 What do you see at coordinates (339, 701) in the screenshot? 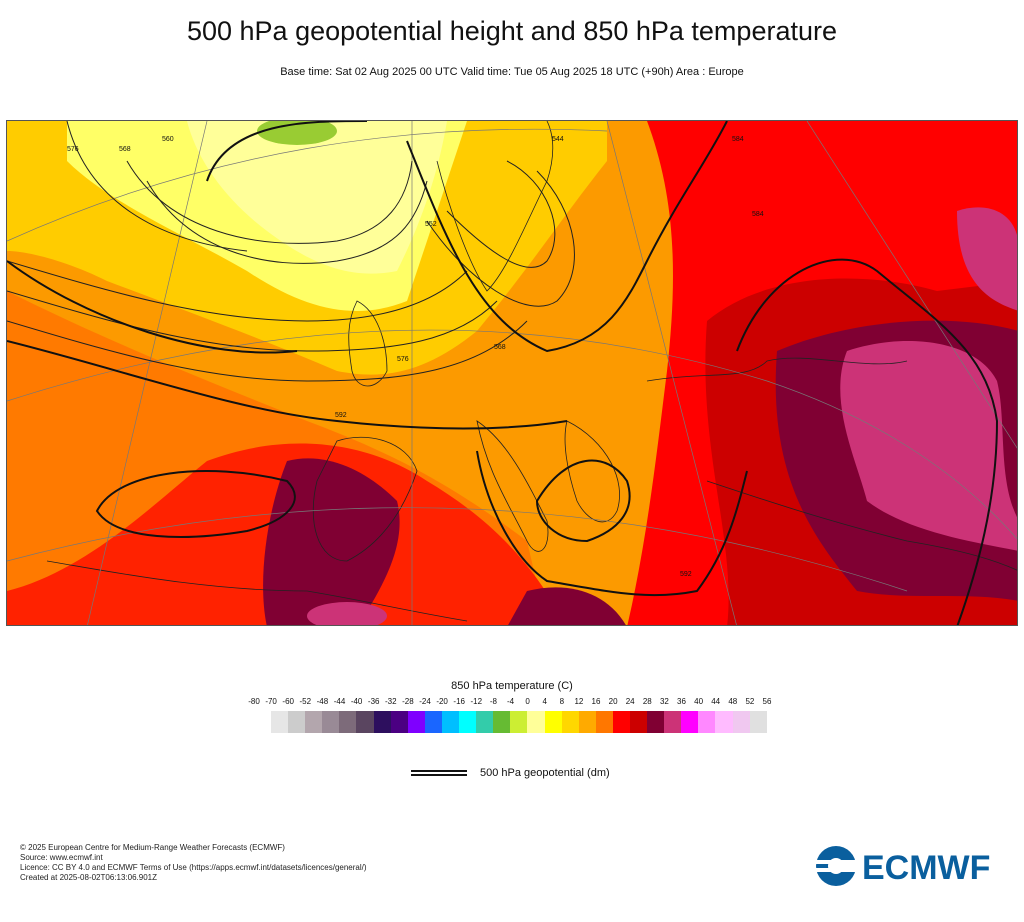
I see `colorbar-tick-label: -44` at bounding box center [339, 701].